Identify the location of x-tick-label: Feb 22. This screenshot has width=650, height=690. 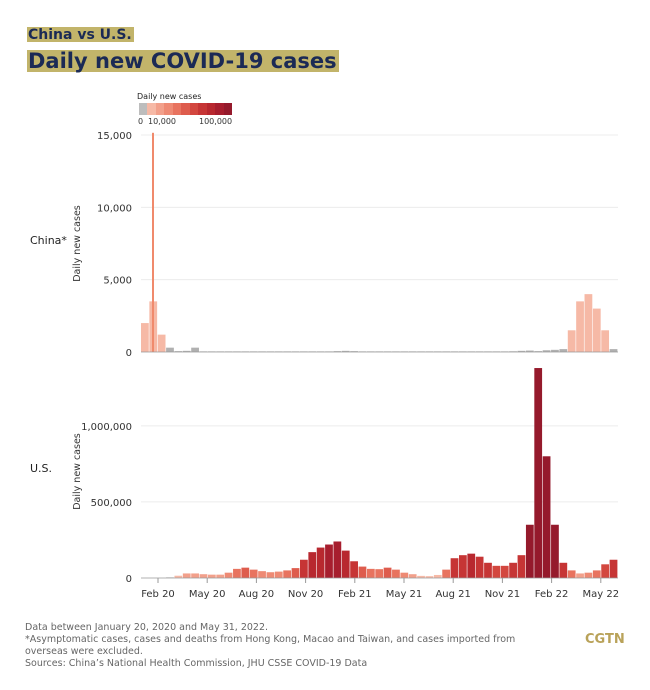
(552, 594).